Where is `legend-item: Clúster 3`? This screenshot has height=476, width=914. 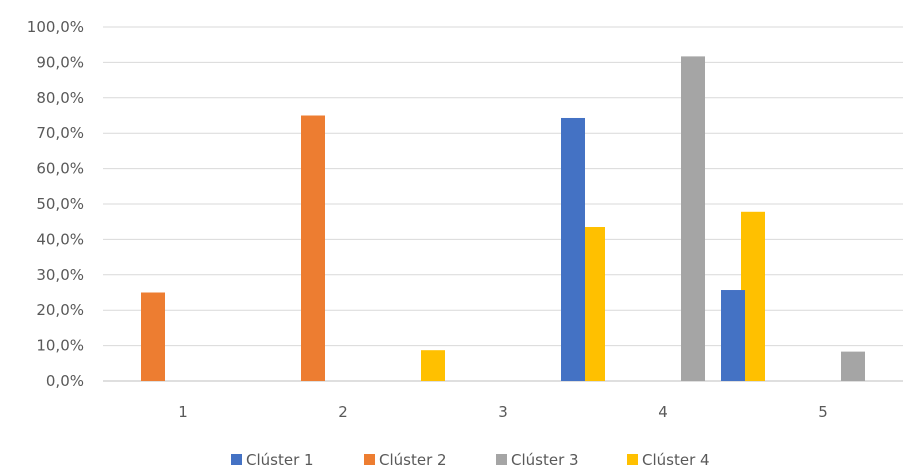
legend-item: Clúster 3 is located at coordinates (537, 460).